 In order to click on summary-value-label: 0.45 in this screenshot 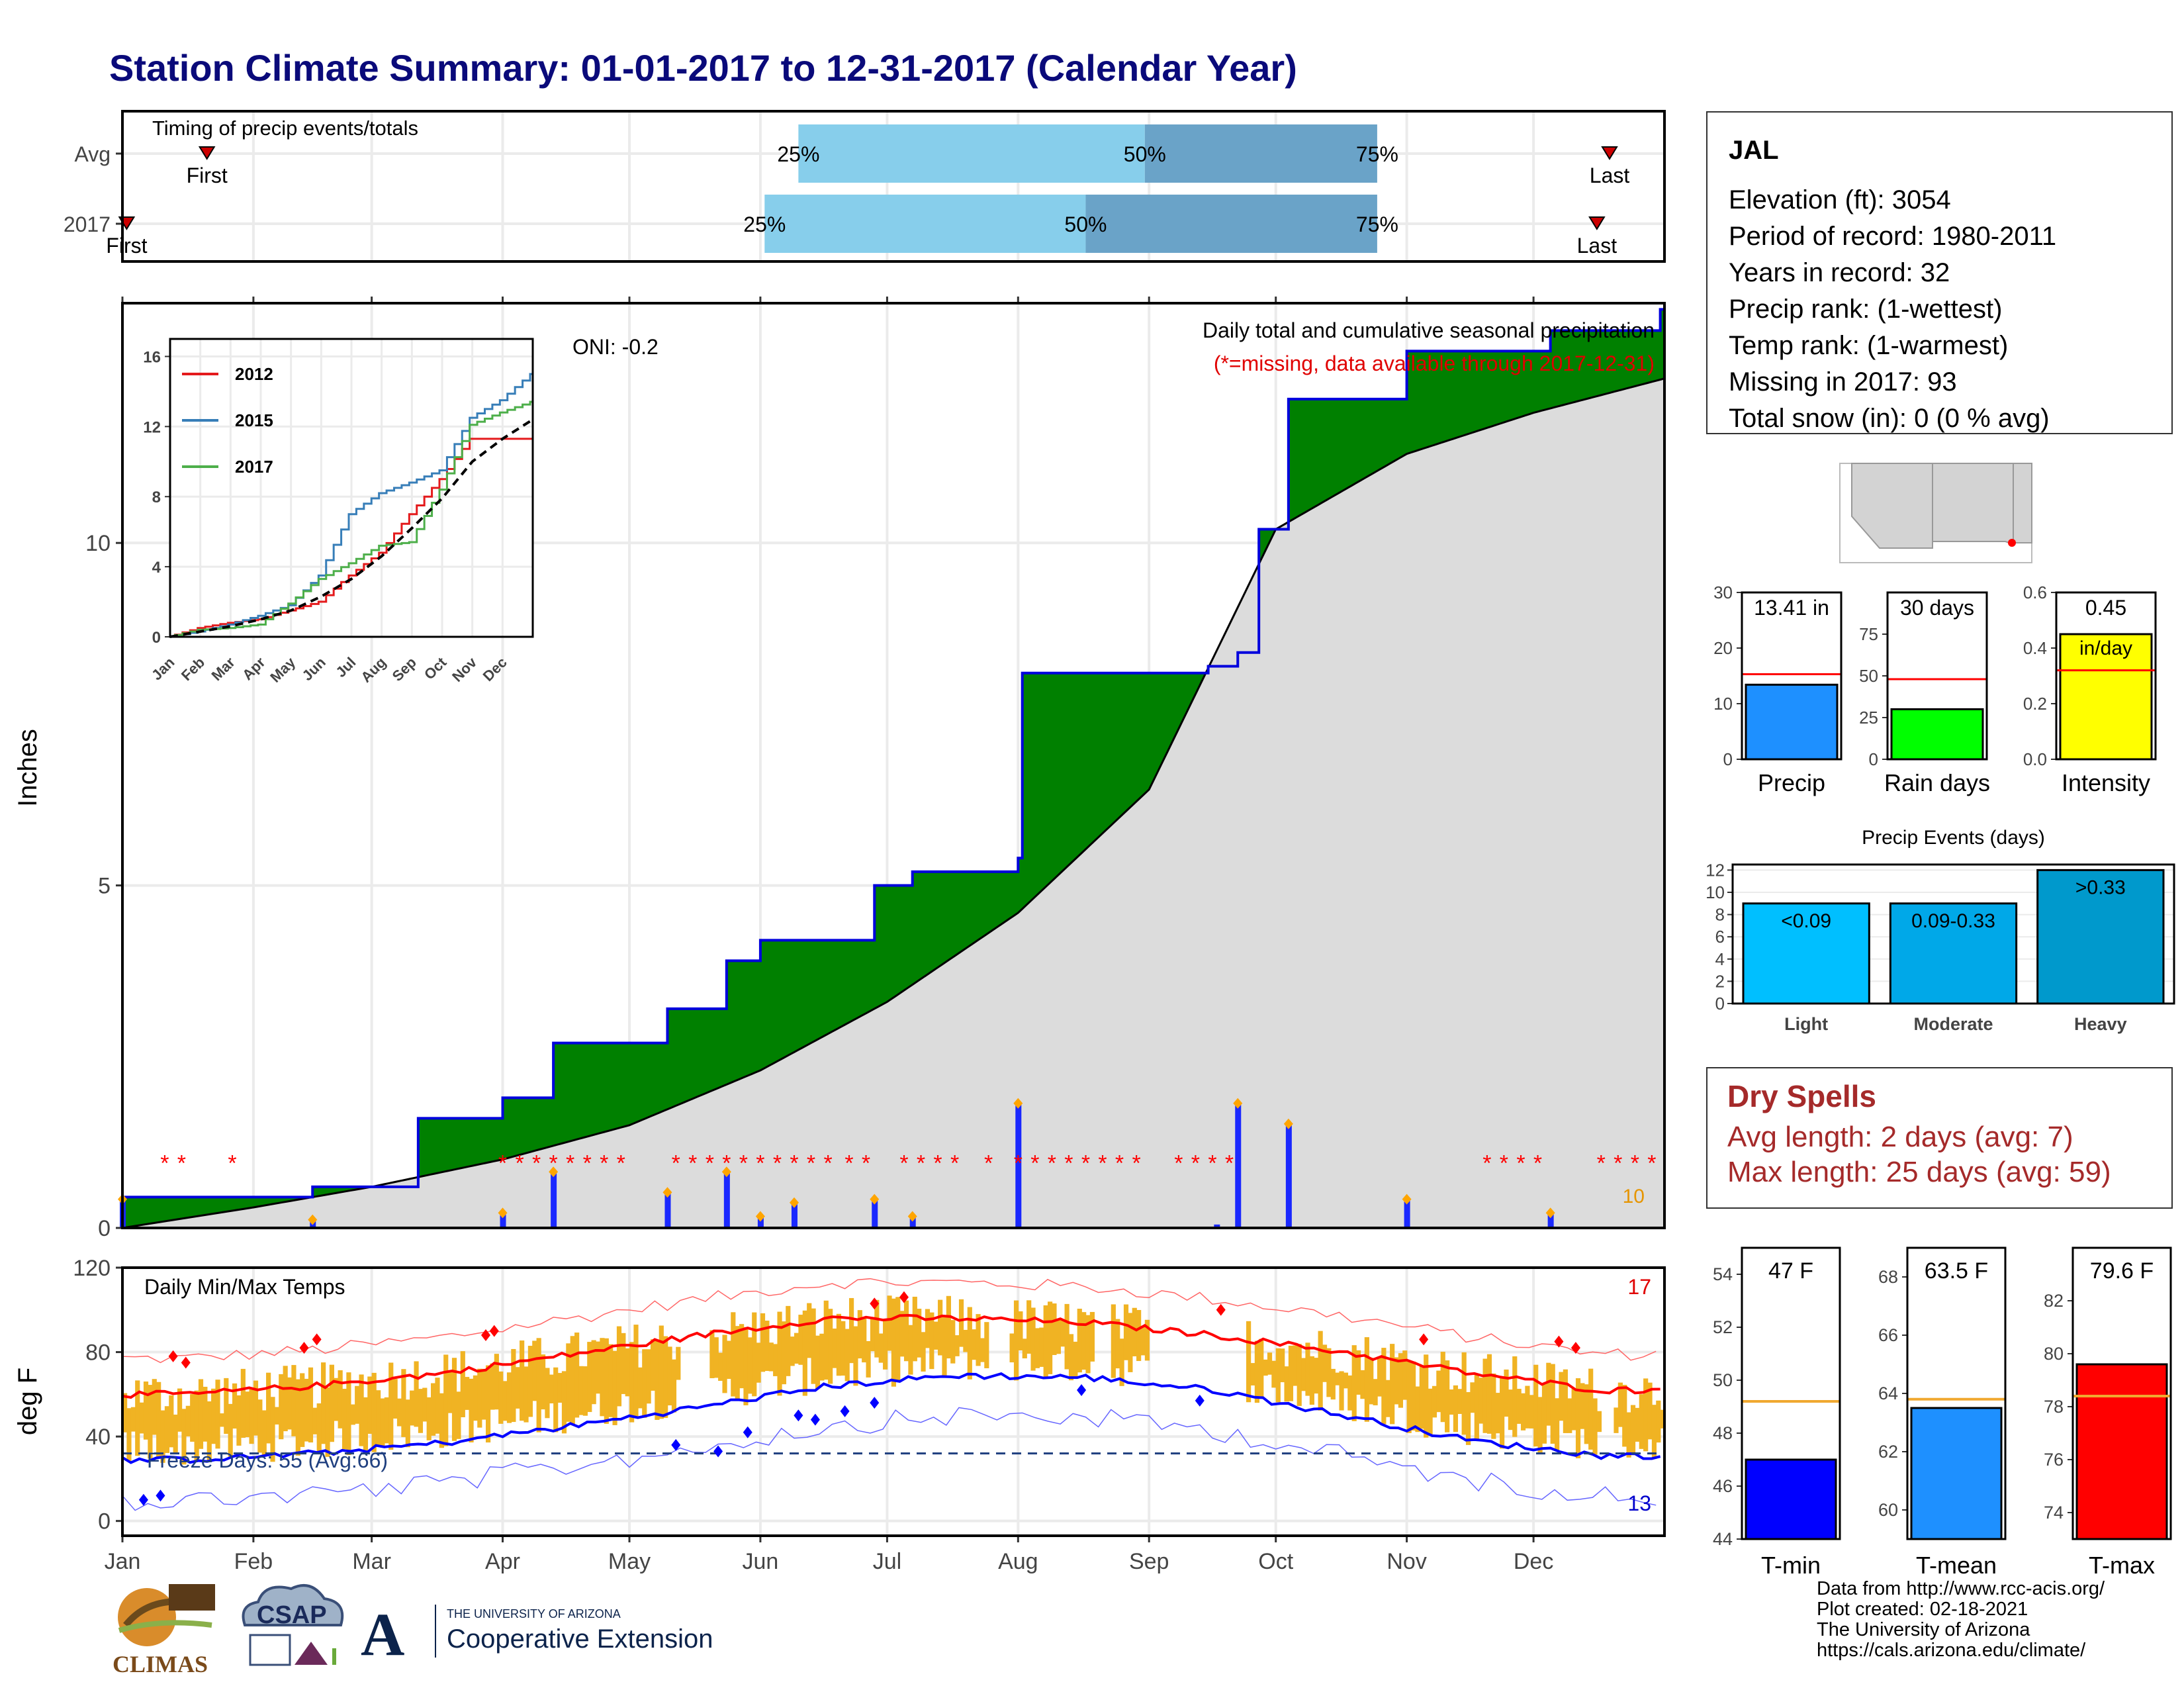, I will do `click(2105, 608)`.